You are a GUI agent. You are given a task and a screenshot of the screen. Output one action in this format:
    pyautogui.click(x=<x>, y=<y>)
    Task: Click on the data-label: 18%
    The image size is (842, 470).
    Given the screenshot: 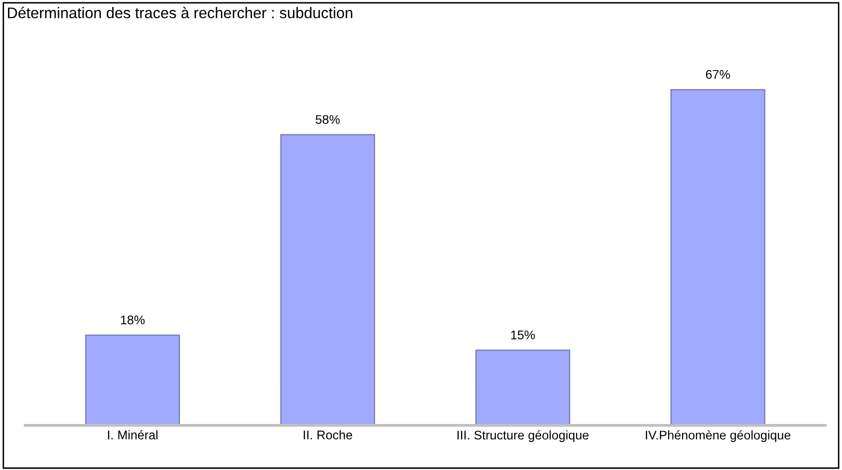 What is the action you would take?
    pyautogui.click(x=133, y=320)
    